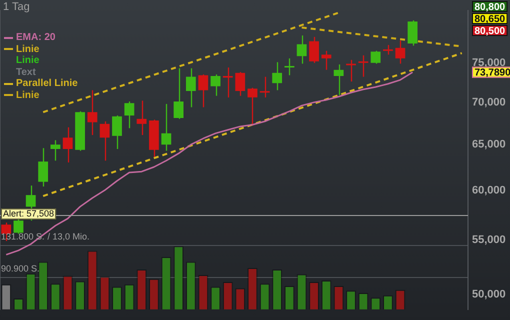  I want to click on chart-title: 1 Tag, so click(16, 7).